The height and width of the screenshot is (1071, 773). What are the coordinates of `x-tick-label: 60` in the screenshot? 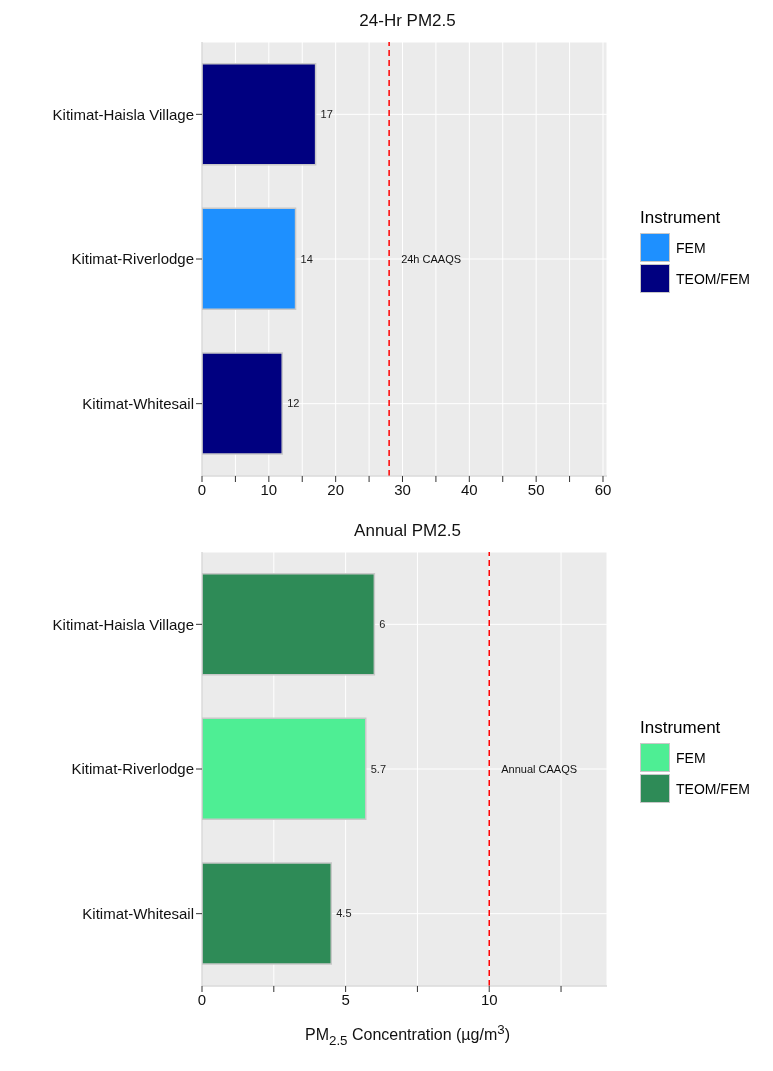 It's located at (603, 489).